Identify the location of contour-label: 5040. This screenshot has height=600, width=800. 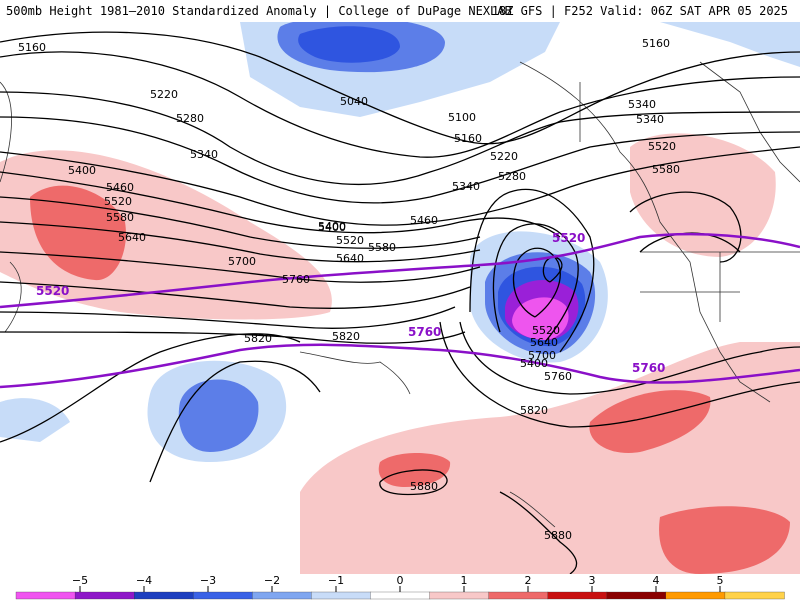
(354, 101).